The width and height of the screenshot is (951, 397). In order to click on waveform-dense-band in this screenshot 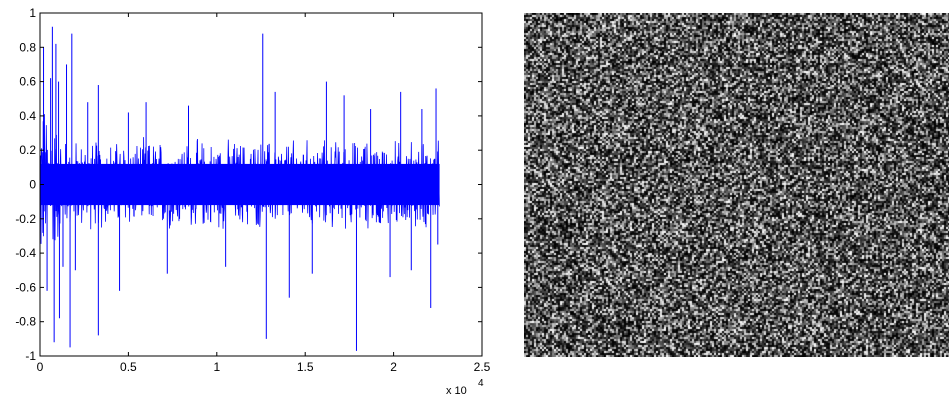, I will do `click(240, 184)`.